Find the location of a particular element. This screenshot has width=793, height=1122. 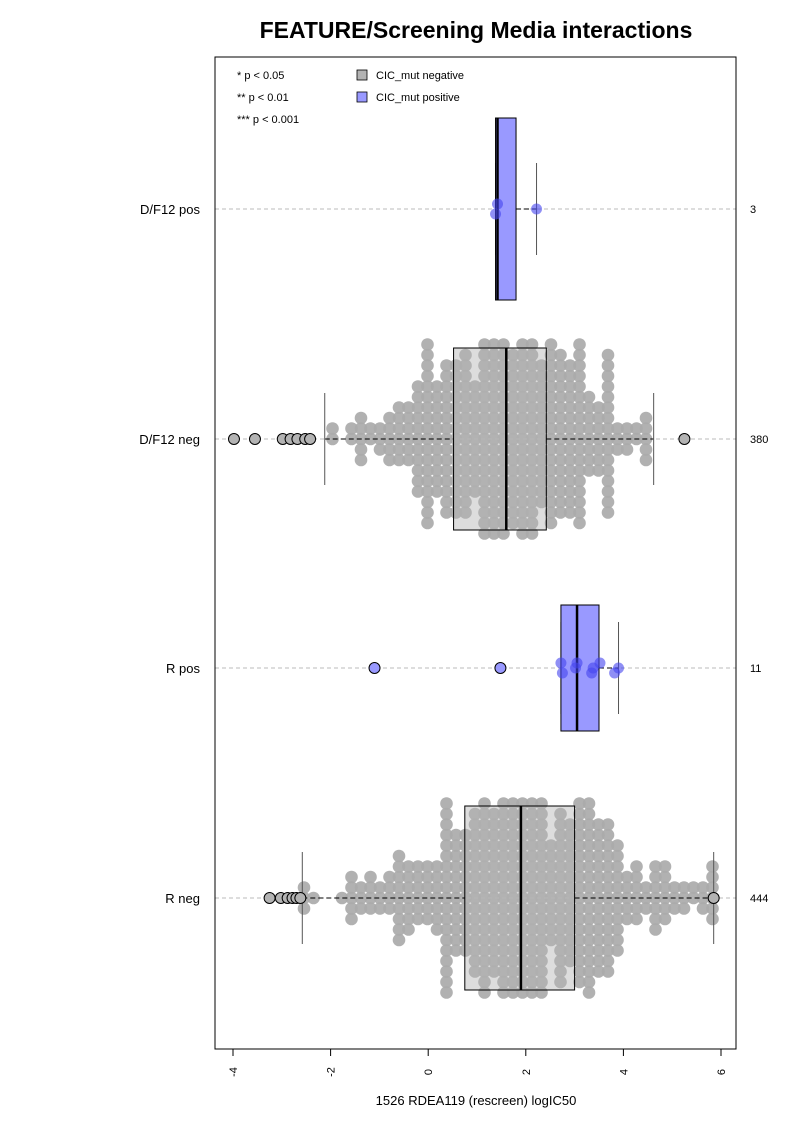

legend: CIC_mut negative CIC_mut positive is located at coordinates (410, 86).